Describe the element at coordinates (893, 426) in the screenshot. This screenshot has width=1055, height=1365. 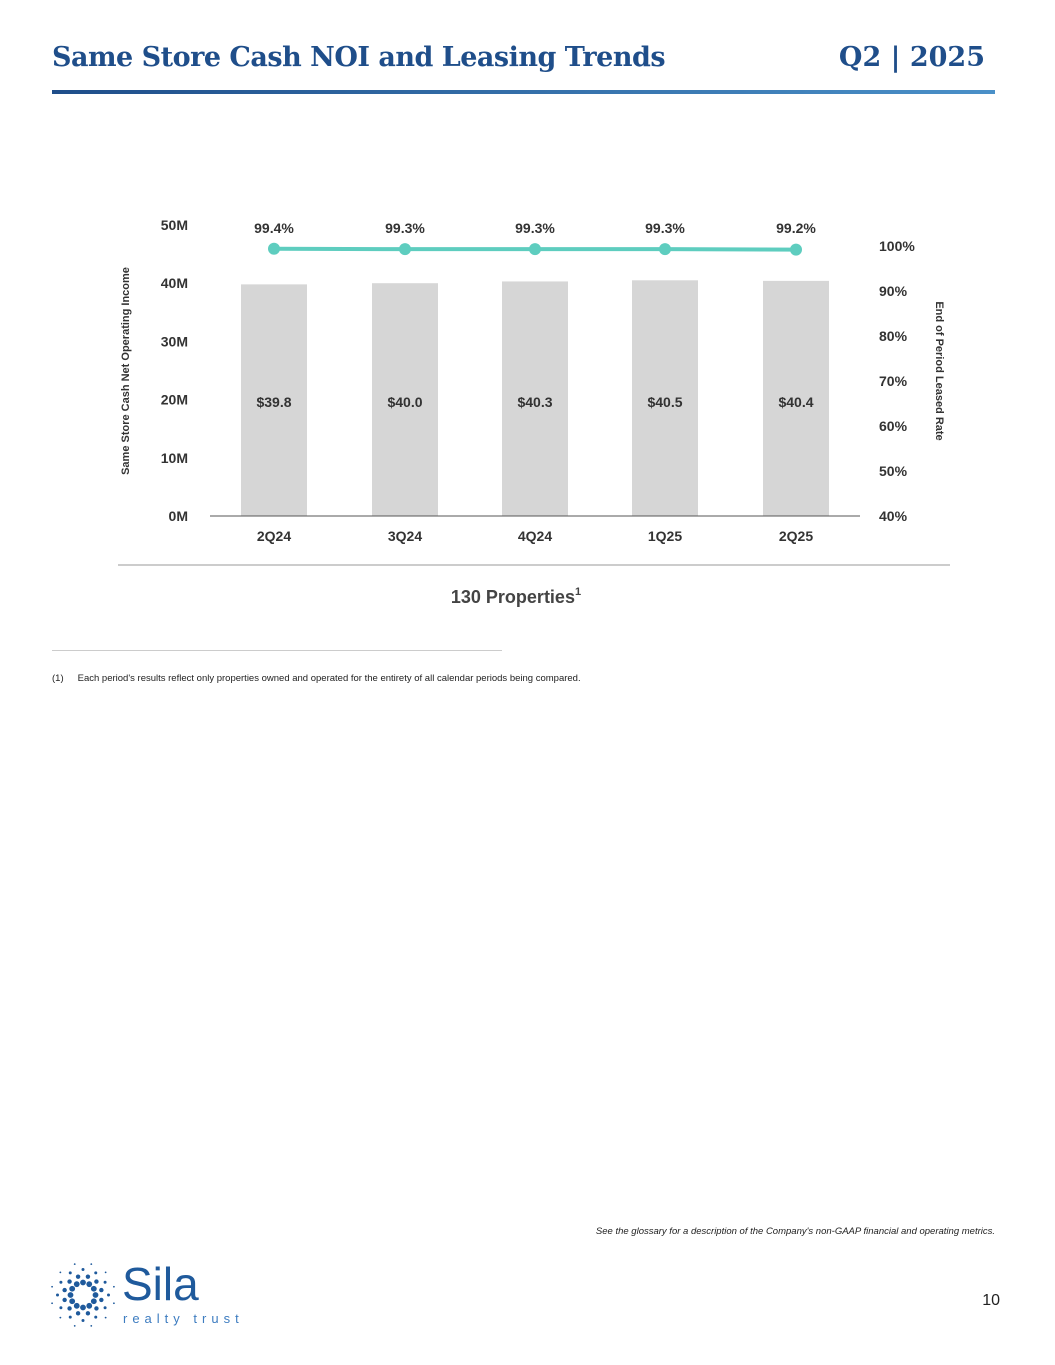
I see `y2-tick-label: 60%` at that location.